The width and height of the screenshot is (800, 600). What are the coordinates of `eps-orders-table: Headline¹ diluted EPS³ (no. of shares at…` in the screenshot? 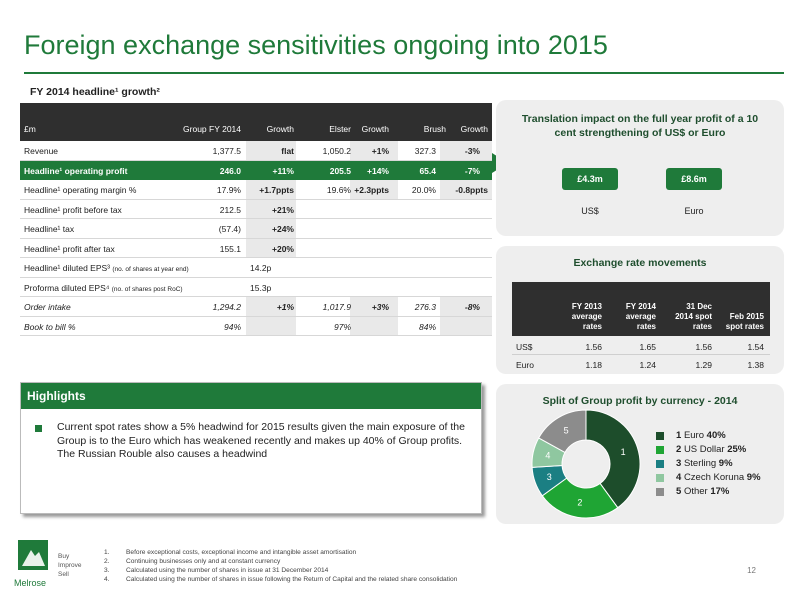 It's located at (256, 297).